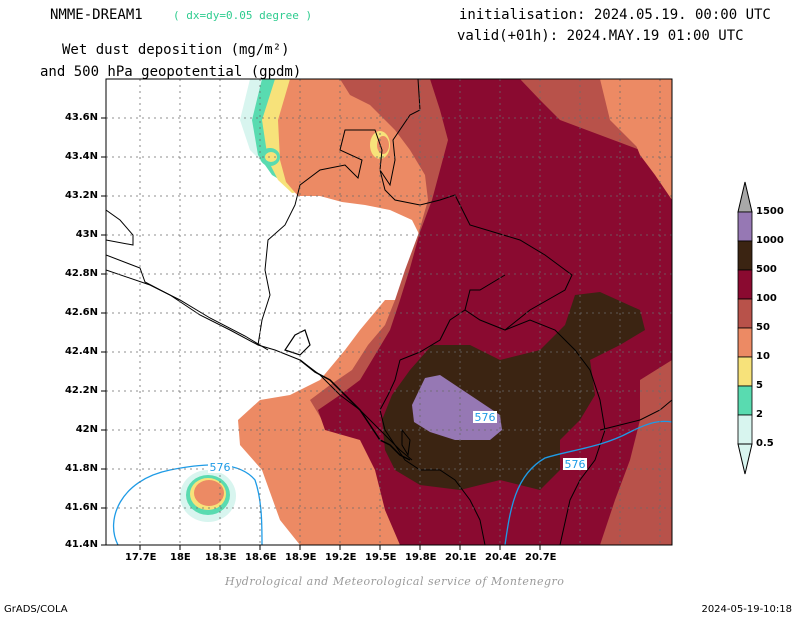 The width and height of the screenshot is (800, 618). Describe the element at coordinates (81, 273) in the screenshot. I see `lat-label-42.8: 42.8N` at that location.